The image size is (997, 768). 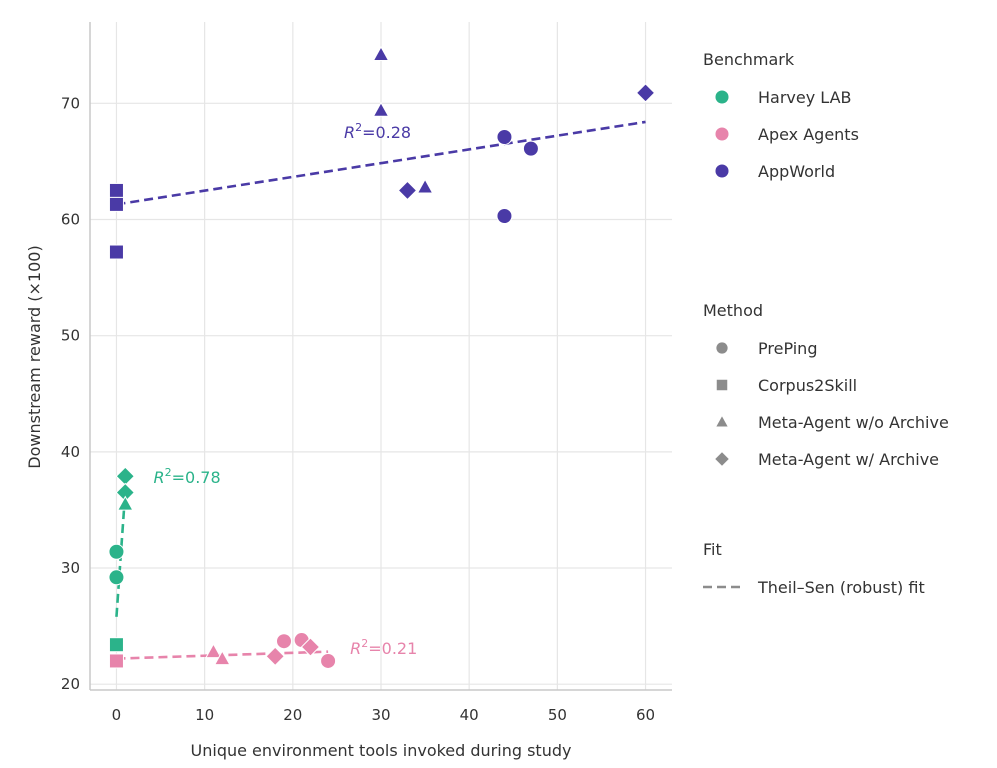 What do you see at coordinates (125, 476) in the screenshot?
I see `point-harvey-lab-meta-agent-w-archive` at bounding box center [125, 476].